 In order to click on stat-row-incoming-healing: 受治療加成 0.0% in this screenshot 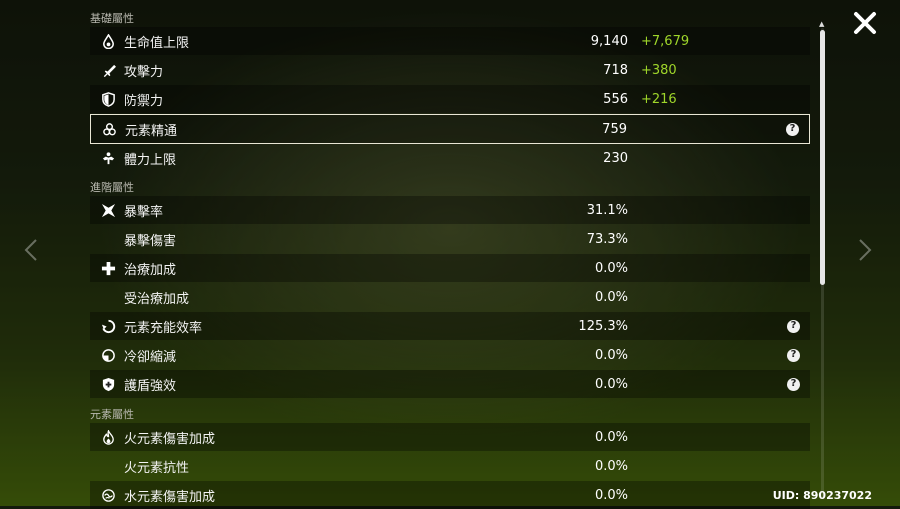, I will do `click(450, 297)`.